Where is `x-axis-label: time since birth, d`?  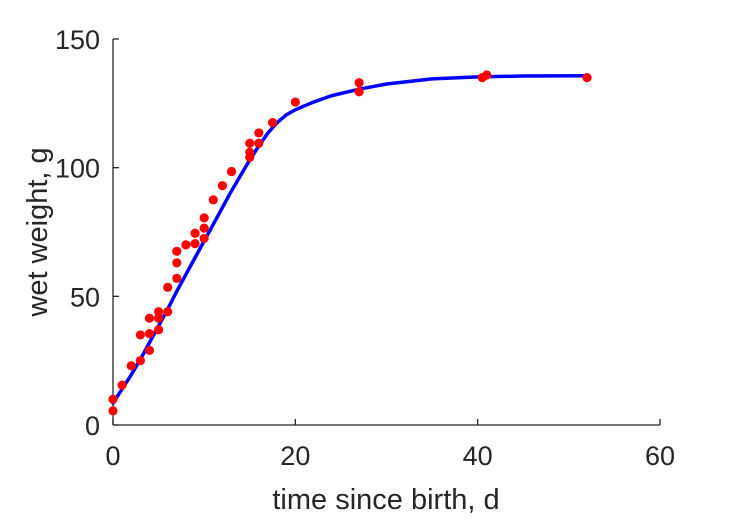 x-axis-label: time since birth, d is located at coordinates (385, 500).